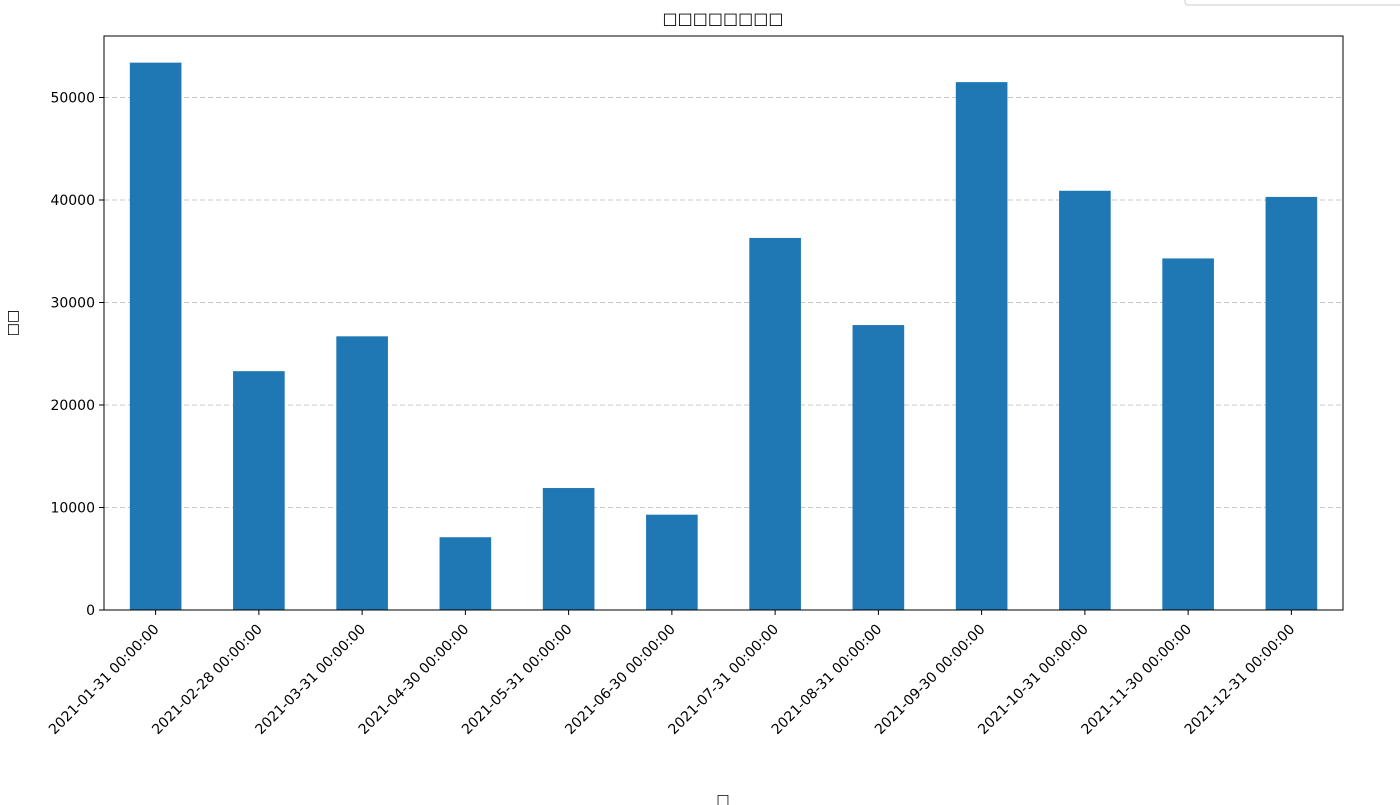  What do you see at coordinates (310, 680) in the screenshot?
I see `x-tick-label: 2021-03-31 00:00:00` at bounding box center [310, 680].